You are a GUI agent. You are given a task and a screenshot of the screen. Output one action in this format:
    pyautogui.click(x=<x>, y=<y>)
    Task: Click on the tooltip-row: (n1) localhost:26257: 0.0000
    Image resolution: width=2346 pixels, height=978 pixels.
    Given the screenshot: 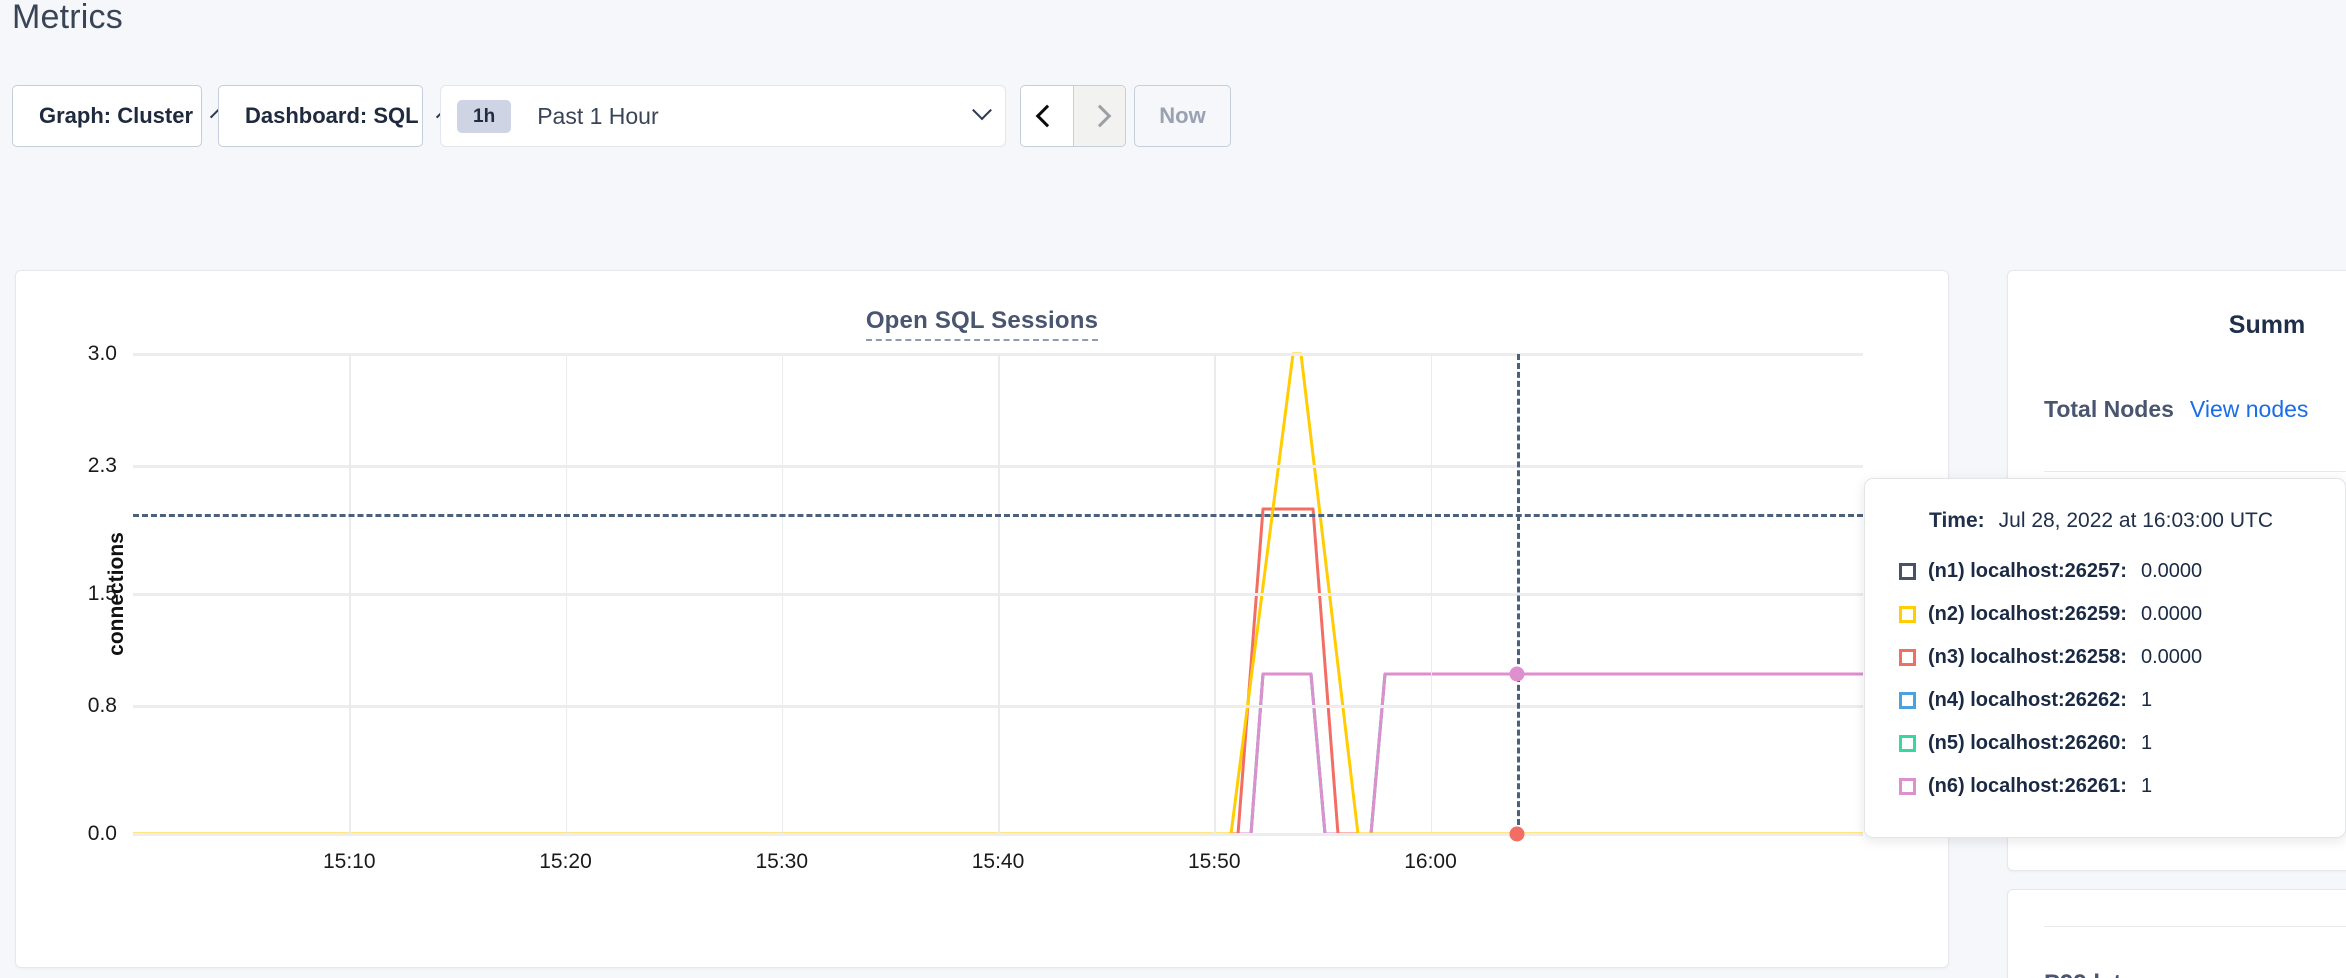 What is the action you would take?
    pyautogui.click(x=2105, y=571)
    